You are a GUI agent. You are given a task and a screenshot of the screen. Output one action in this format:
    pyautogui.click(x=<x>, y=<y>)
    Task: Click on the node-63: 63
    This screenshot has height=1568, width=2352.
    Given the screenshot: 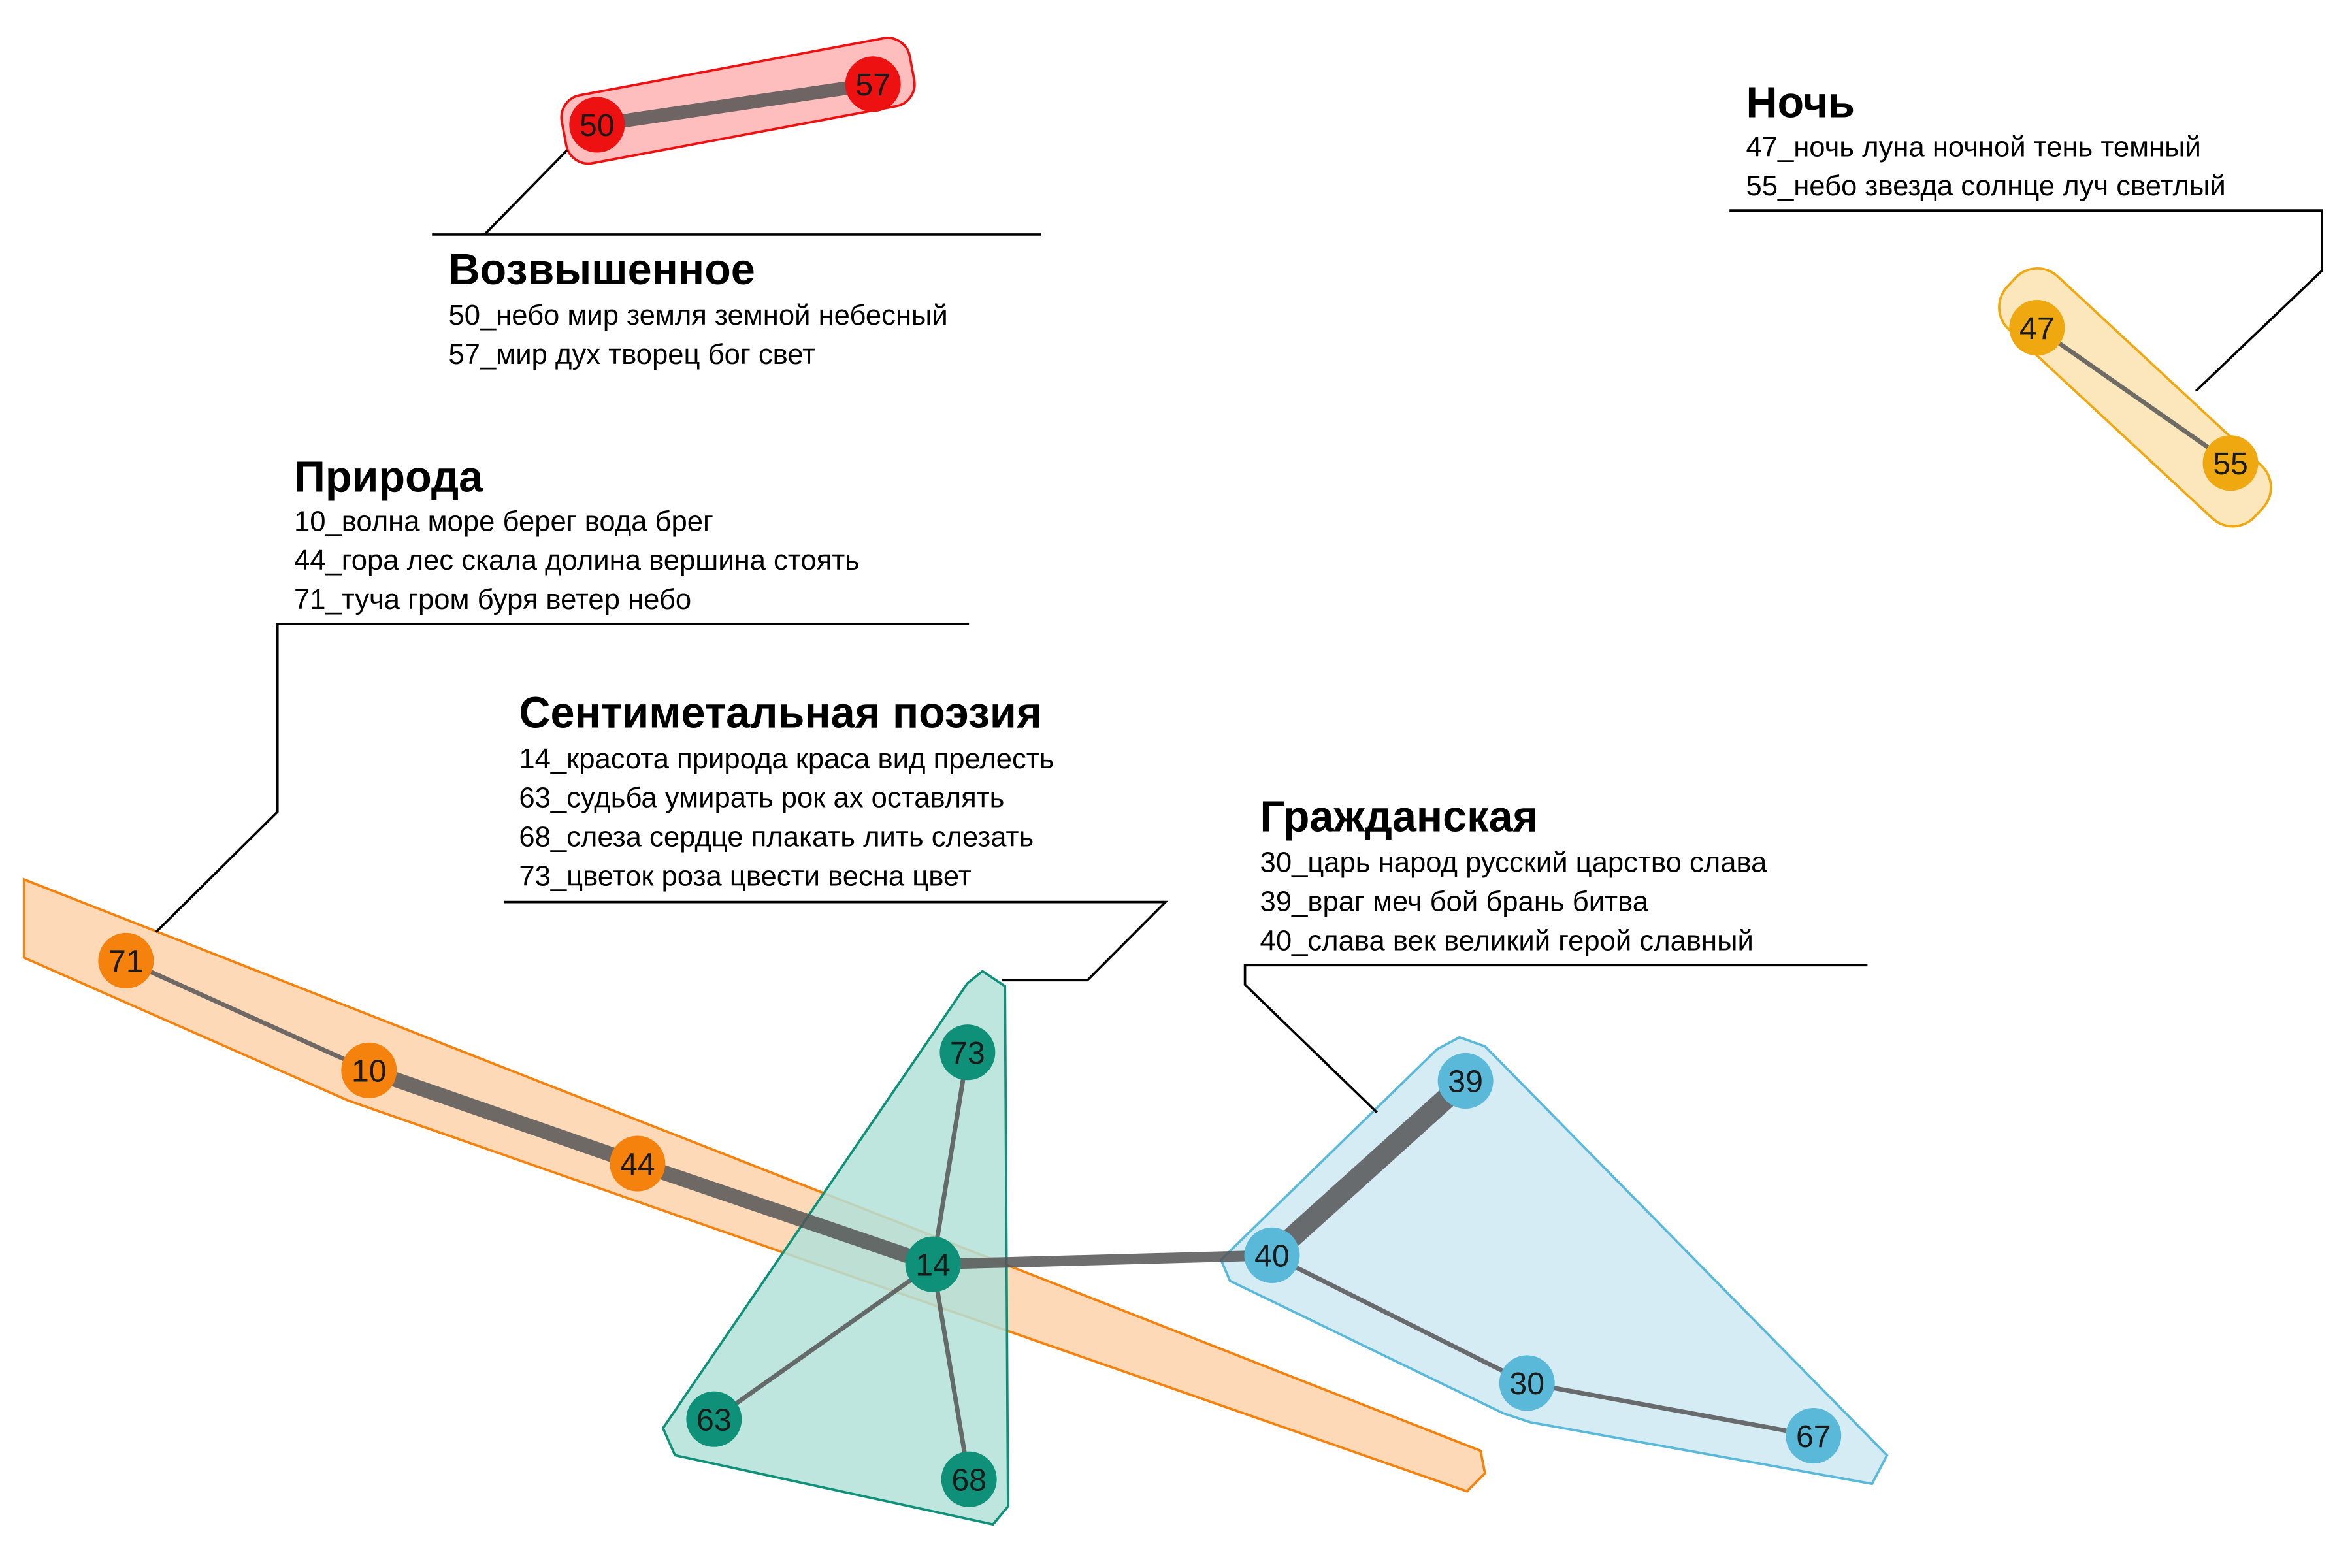 What is the action you would take?
    pyautogui.click(x=714, y=1419)
    